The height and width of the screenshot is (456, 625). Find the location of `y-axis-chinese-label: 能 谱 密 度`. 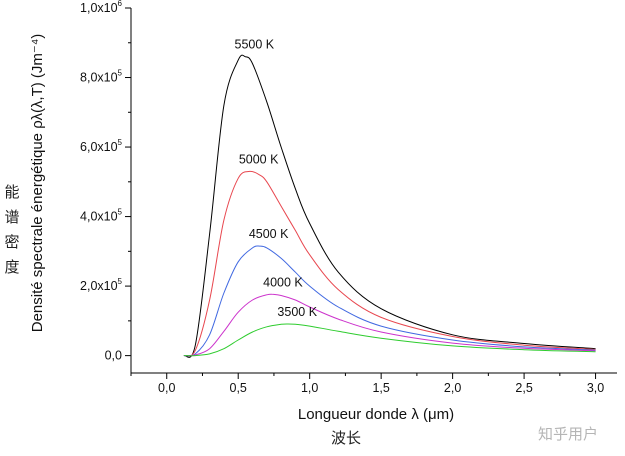

y-axis-chinese-label: 能 谱 密 度 is located at coordinates (11, 229).